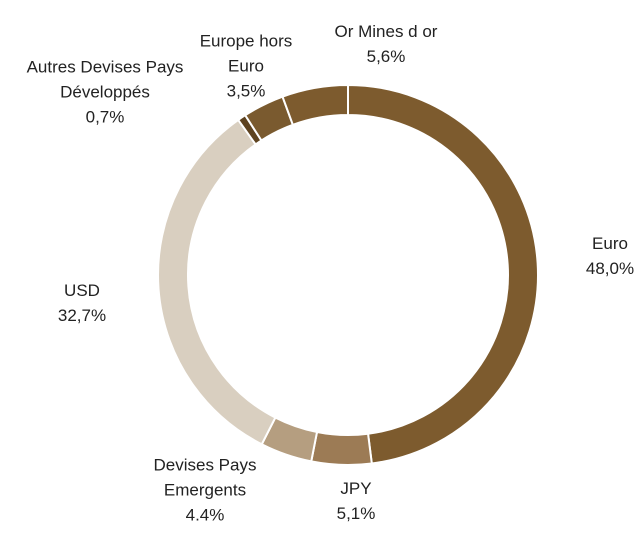 The width and height of the screenshot is (643, 540). What do you see at coordinates (356, 501) in the screenshot?
I see `segment-label: JPY 5,1%` at bounding box center [356, 501].